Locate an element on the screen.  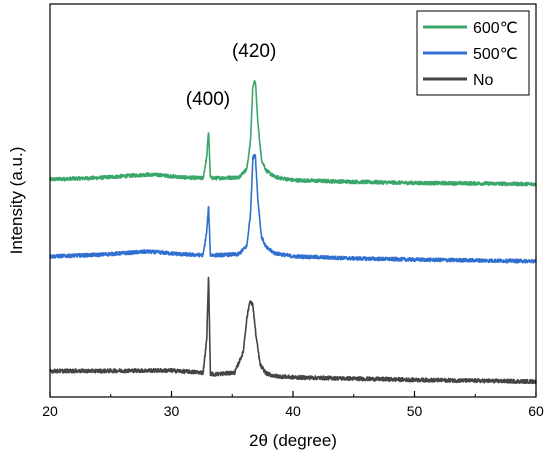
x-tick-label-40: 40 is located at coordinates (293, 411).